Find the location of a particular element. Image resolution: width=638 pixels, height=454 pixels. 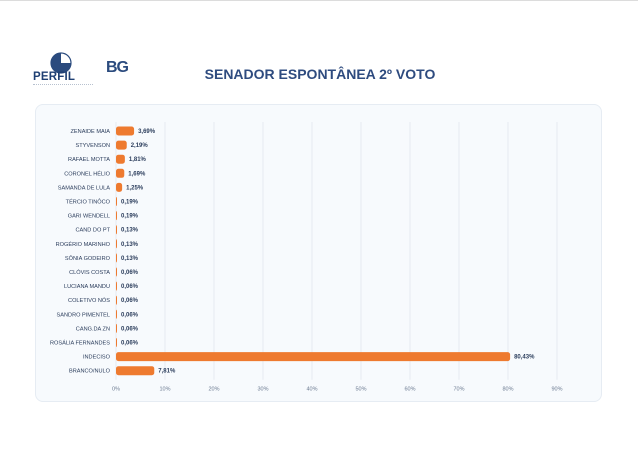

x-tick-label: 70% is located at coordinates (458, 390).